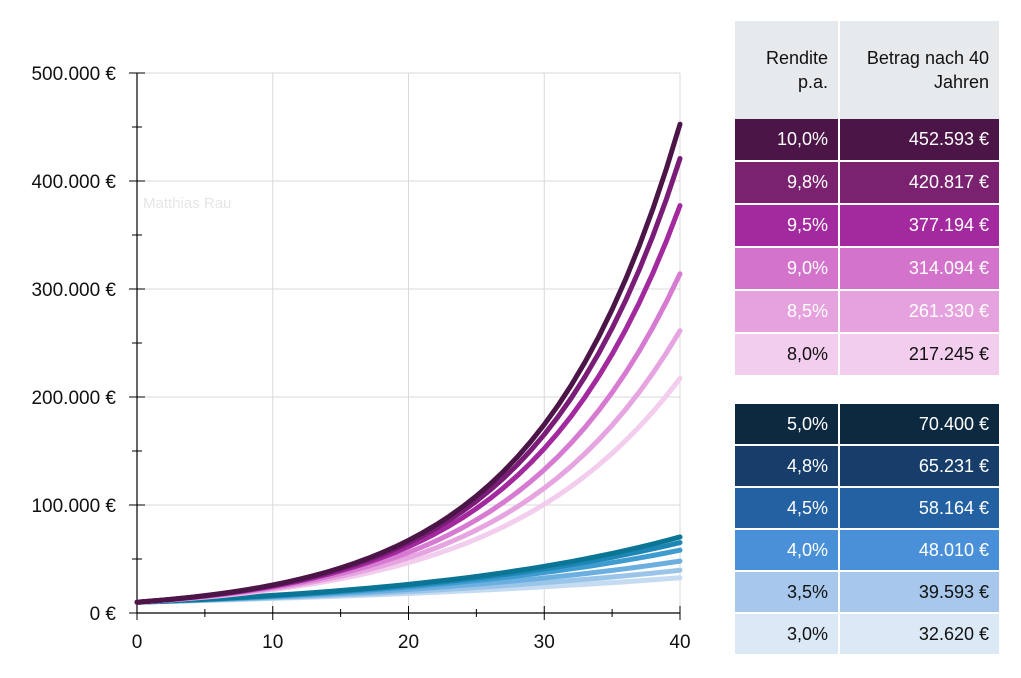  I want to click on watermark: Matthias Rau, so click(187, 203).